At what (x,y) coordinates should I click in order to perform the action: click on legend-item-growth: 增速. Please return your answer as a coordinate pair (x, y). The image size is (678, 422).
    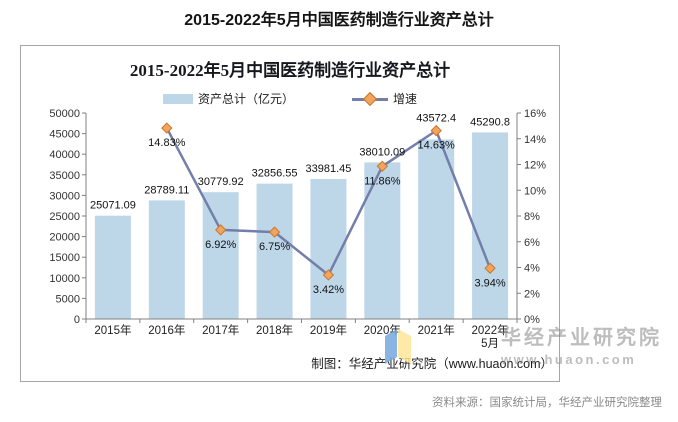
    Looking at the image, I should click on (384, 98).